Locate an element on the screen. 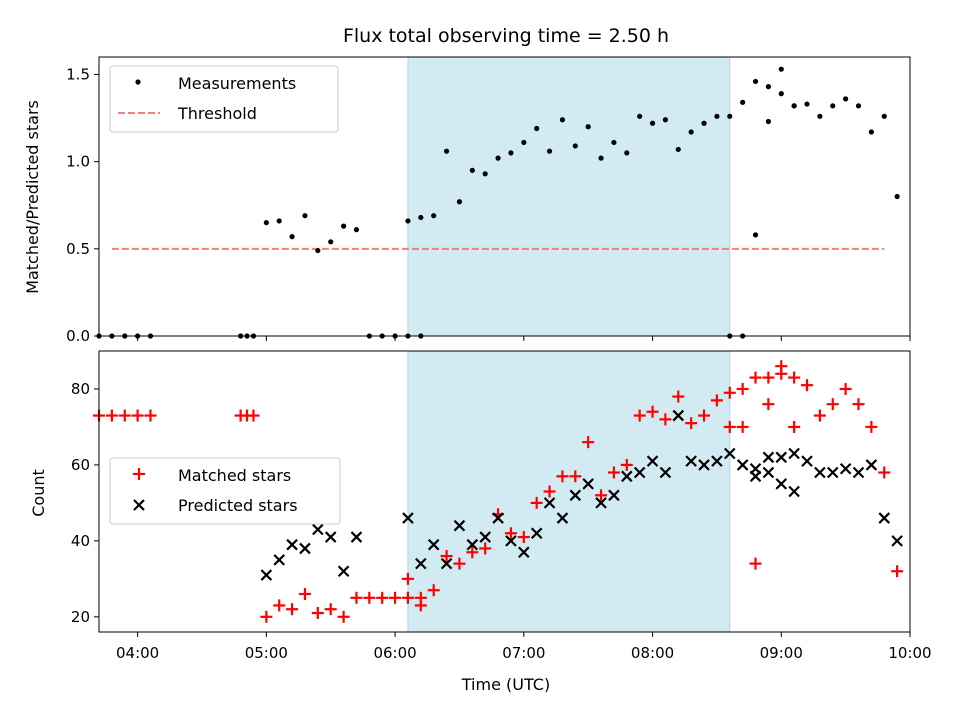  y-tick-label: 40 is located at coordinates (80, 541).